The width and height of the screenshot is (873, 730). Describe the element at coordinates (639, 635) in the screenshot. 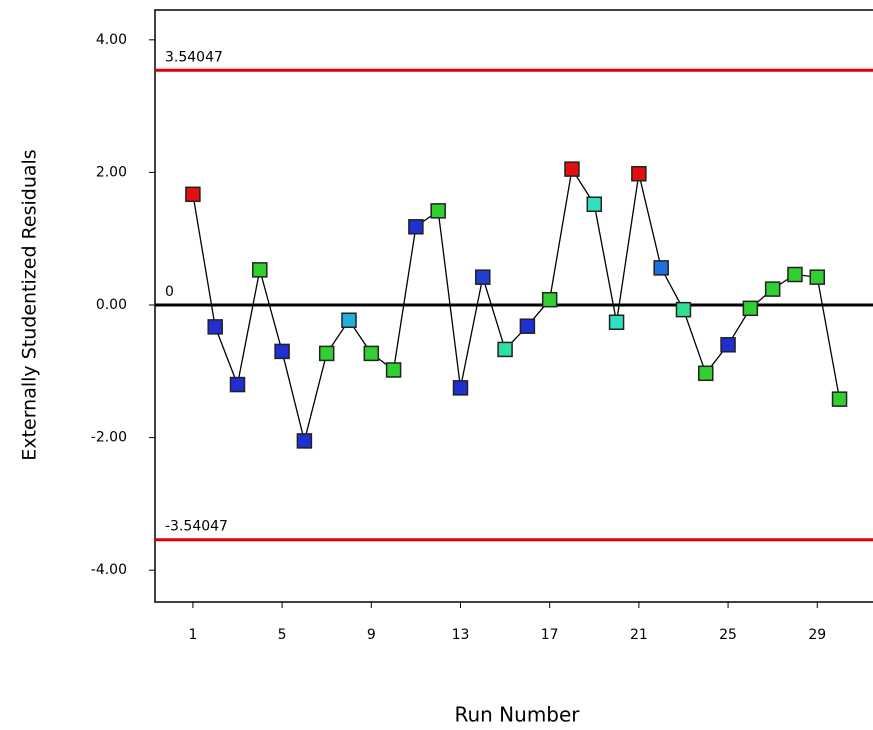

I see `x-tick-label: 21` at that location.